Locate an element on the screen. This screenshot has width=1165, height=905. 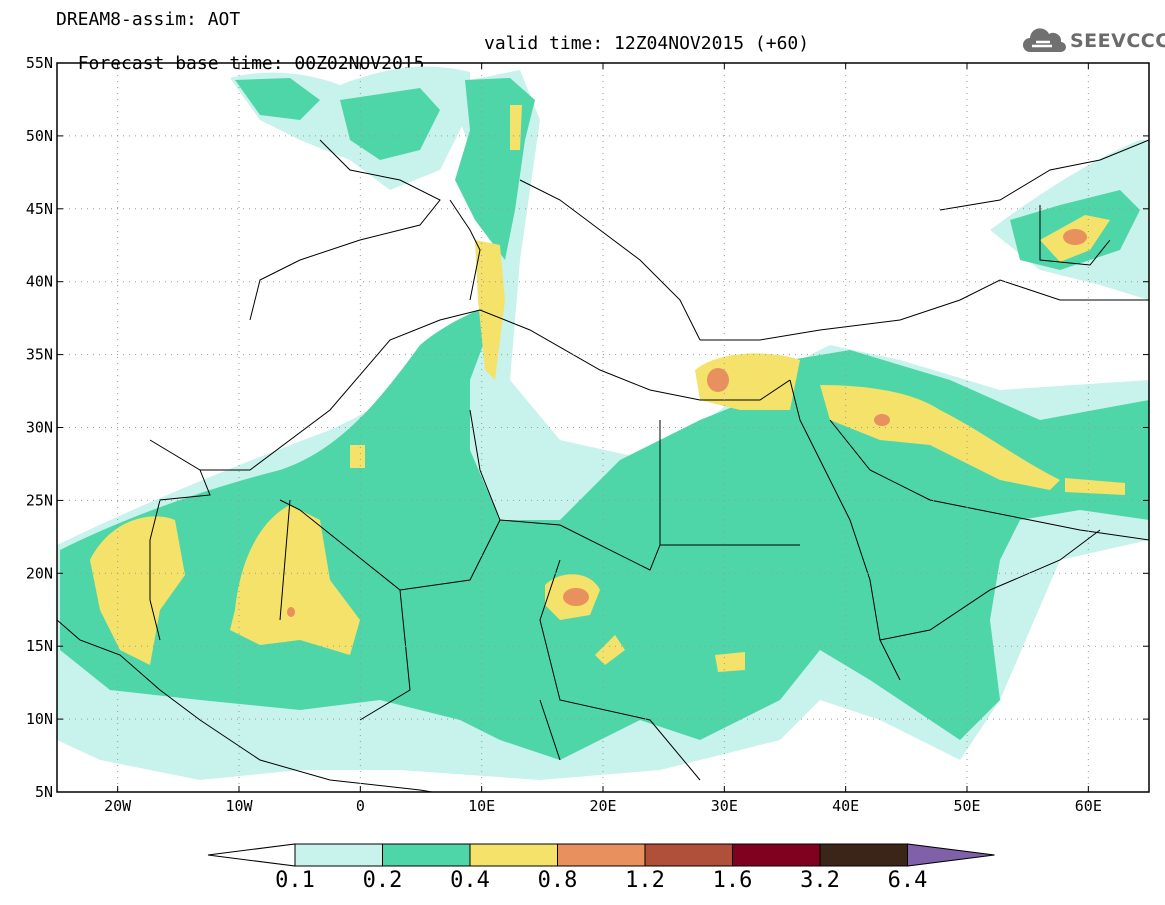
lat-label: 35N is located at coordinates (39, 355).